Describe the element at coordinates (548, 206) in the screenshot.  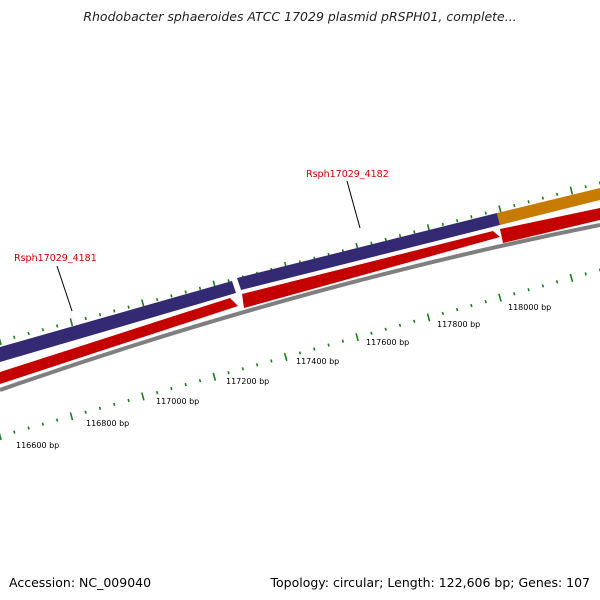
I see `gene-orange-forward` at that location.